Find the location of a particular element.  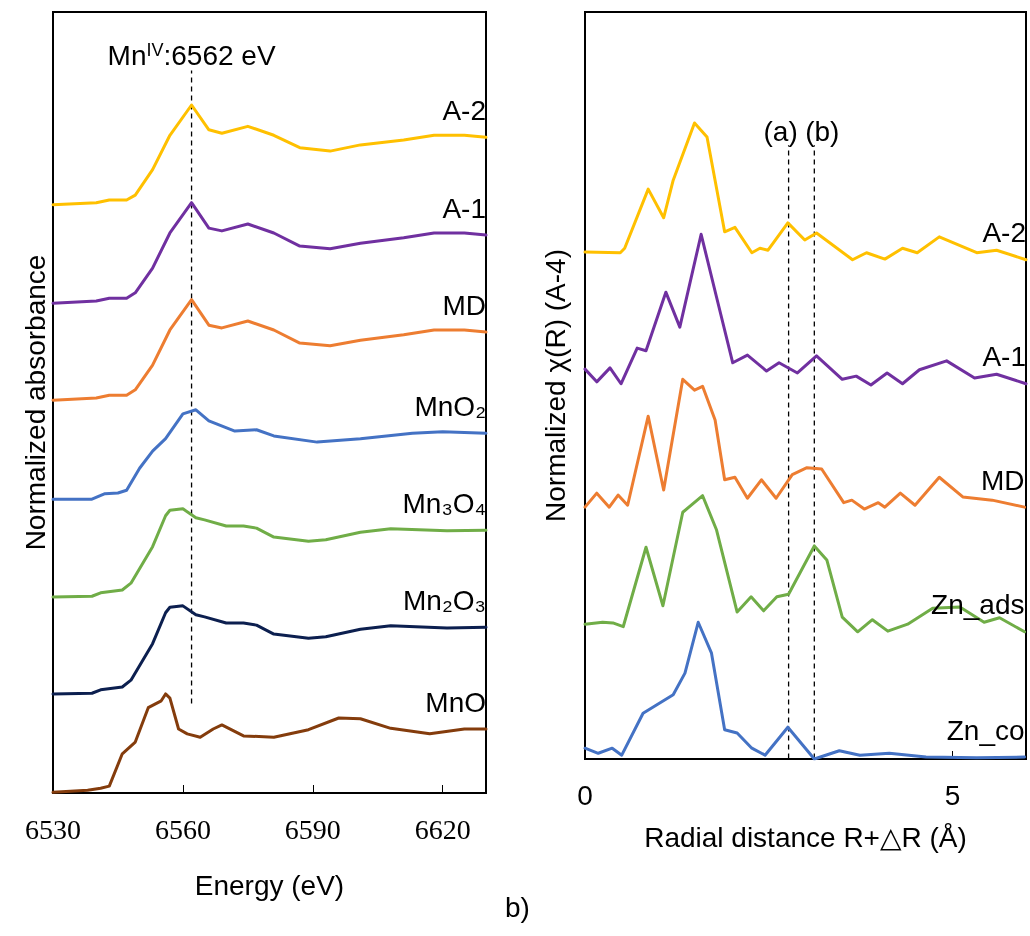

text: b) is located at coordinates (517, 907).